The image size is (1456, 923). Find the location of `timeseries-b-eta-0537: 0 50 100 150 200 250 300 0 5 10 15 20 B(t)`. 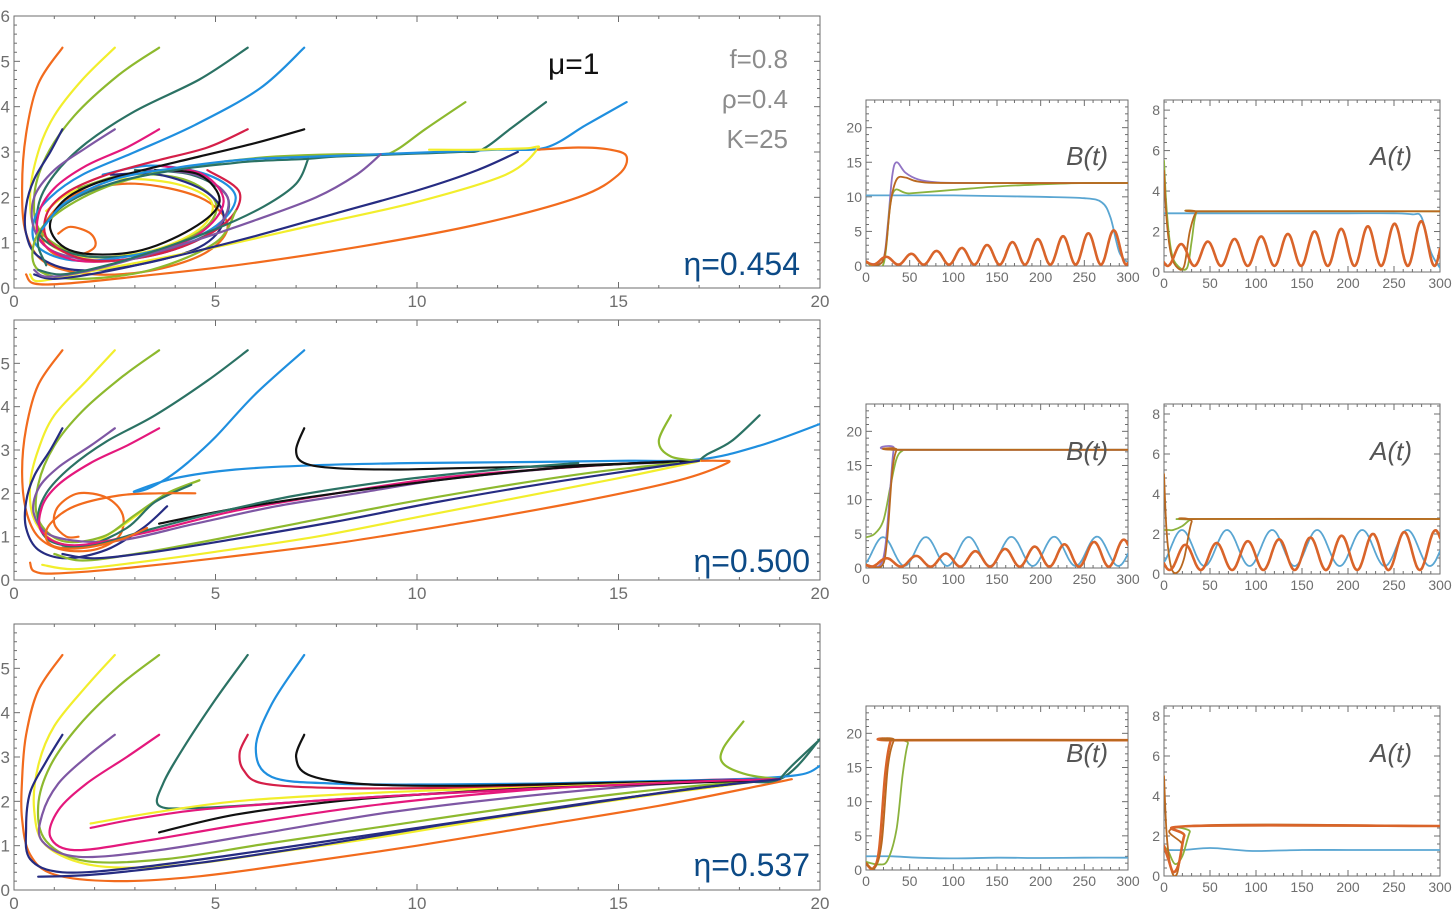

timeseries-b-eta-0537: 0 50 100 150 200 250 300 0 5 10 15 20 B(t) is located at coordinates (993, 797).